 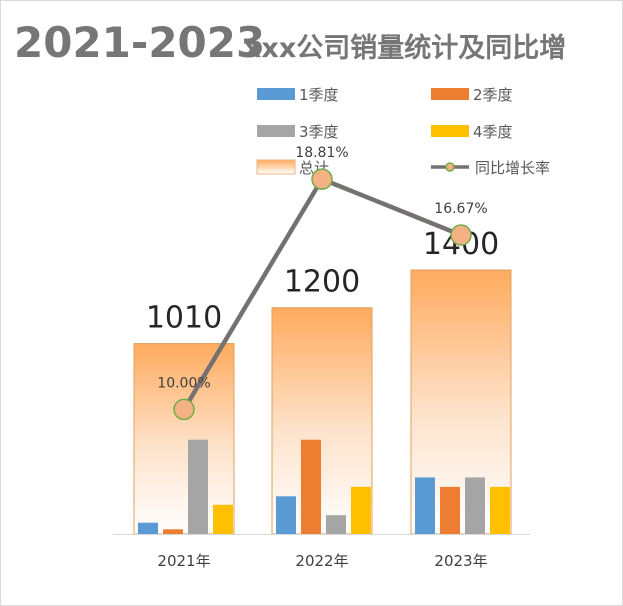 What do you see at coordinates (322, 282) in the screenshot?
I see `total-label: 1200` at bounding box center [322, 282].